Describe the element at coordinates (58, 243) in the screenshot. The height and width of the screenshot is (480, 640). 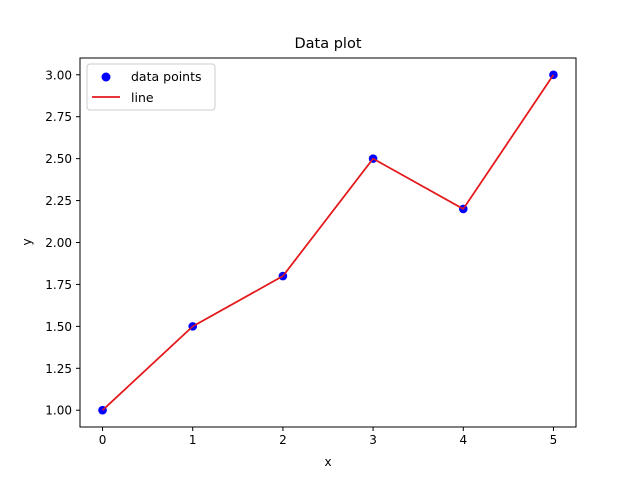
I see `y-tick-label: 2.00` at that location.